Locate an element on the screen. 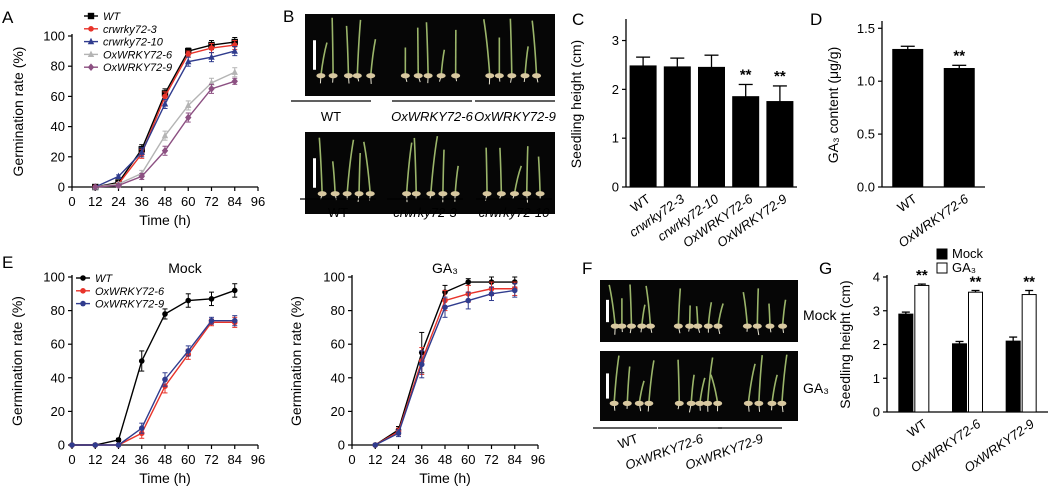 The width and height of the screenshot is (1063, 497). chart-title: Mock is located at coordinates (185, 268).